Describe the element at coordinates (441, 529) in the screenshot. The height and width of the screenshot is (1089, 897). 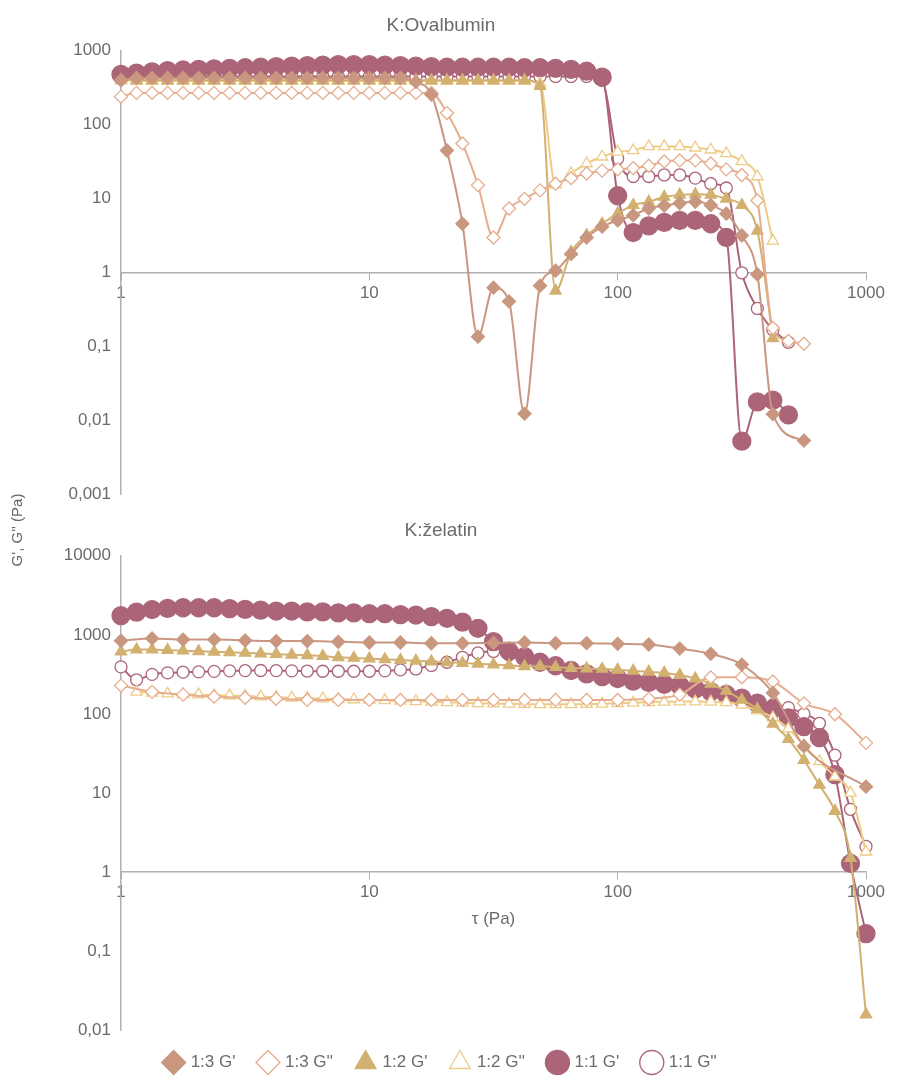
I see `chart-title: K:želatin` at that location.